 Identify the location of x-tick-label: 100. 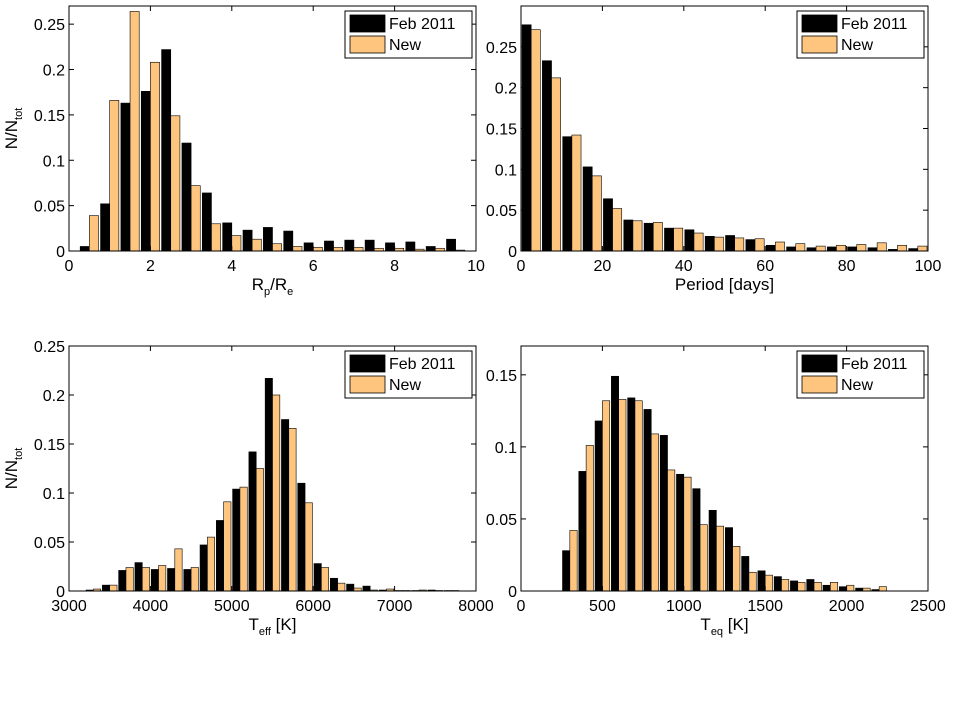
(928, 266).